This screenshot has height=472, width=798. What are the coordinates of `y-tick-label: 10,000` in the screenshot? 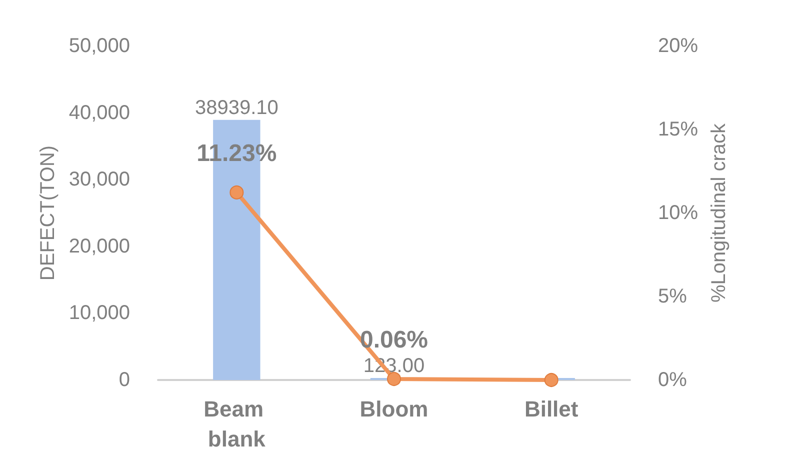 It's located at (99, 313).